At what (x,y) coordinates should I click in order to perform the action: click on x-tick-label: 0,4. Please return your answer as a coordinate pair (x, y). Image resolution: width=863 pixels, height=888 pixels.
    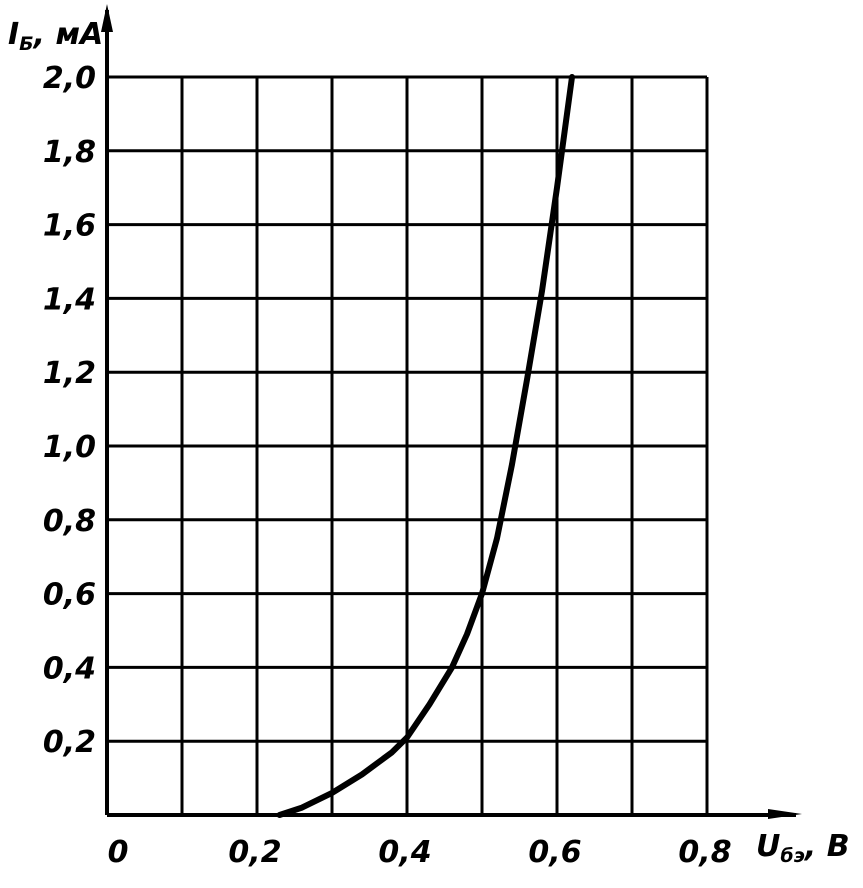
    Looking at the image, I should click on (404, 852).